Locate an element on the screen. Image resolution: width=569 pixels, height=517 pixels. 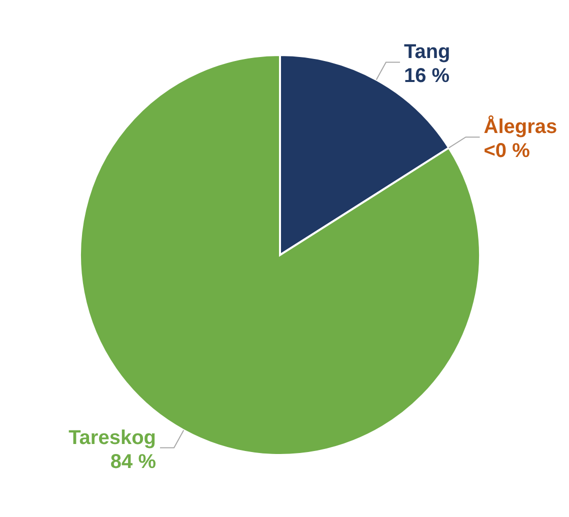
text: <0 % is located at coordinates (507, 151).